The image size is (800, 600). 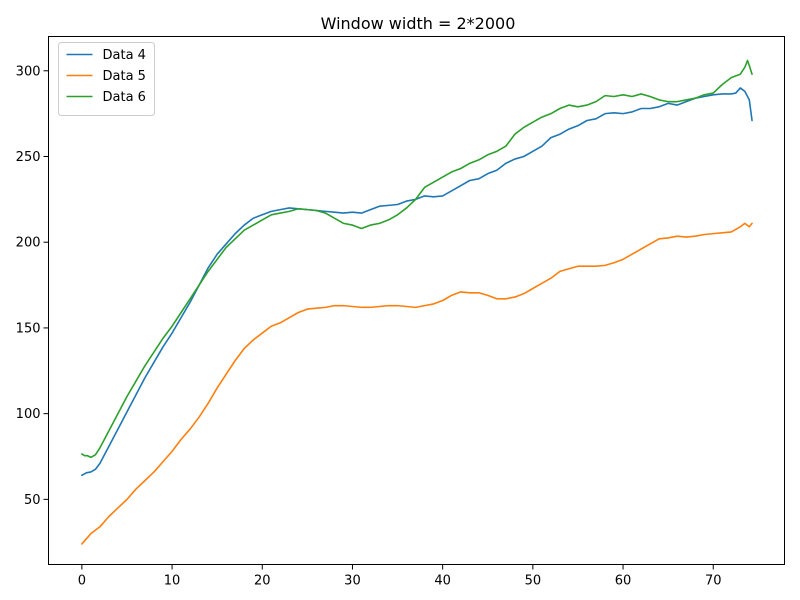 I want to click on chart-title: Window width = 2*2000, so click(x=418, y=23).